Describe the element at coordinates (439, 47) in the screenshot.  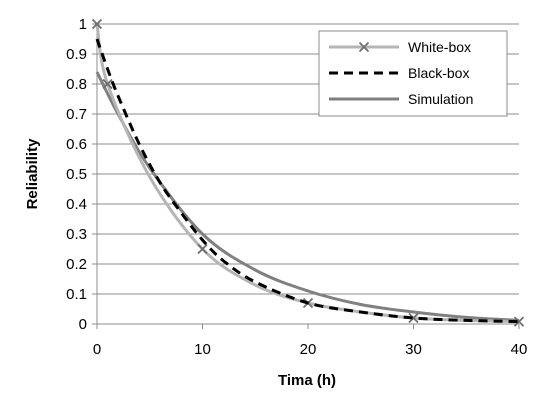
I see `legend-label-white-box: White-box` at that location.